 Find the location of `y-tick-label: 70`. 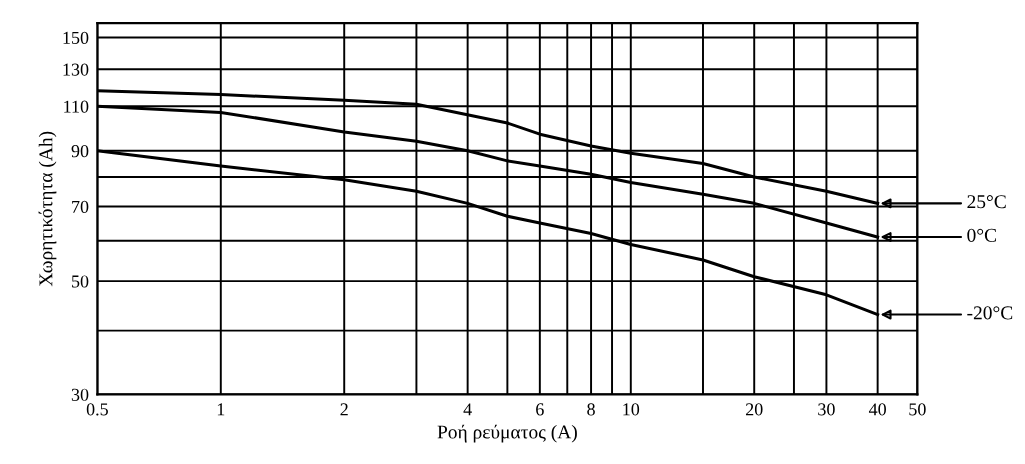

y-tick-label: 70 is located at coordinates (80, 206).